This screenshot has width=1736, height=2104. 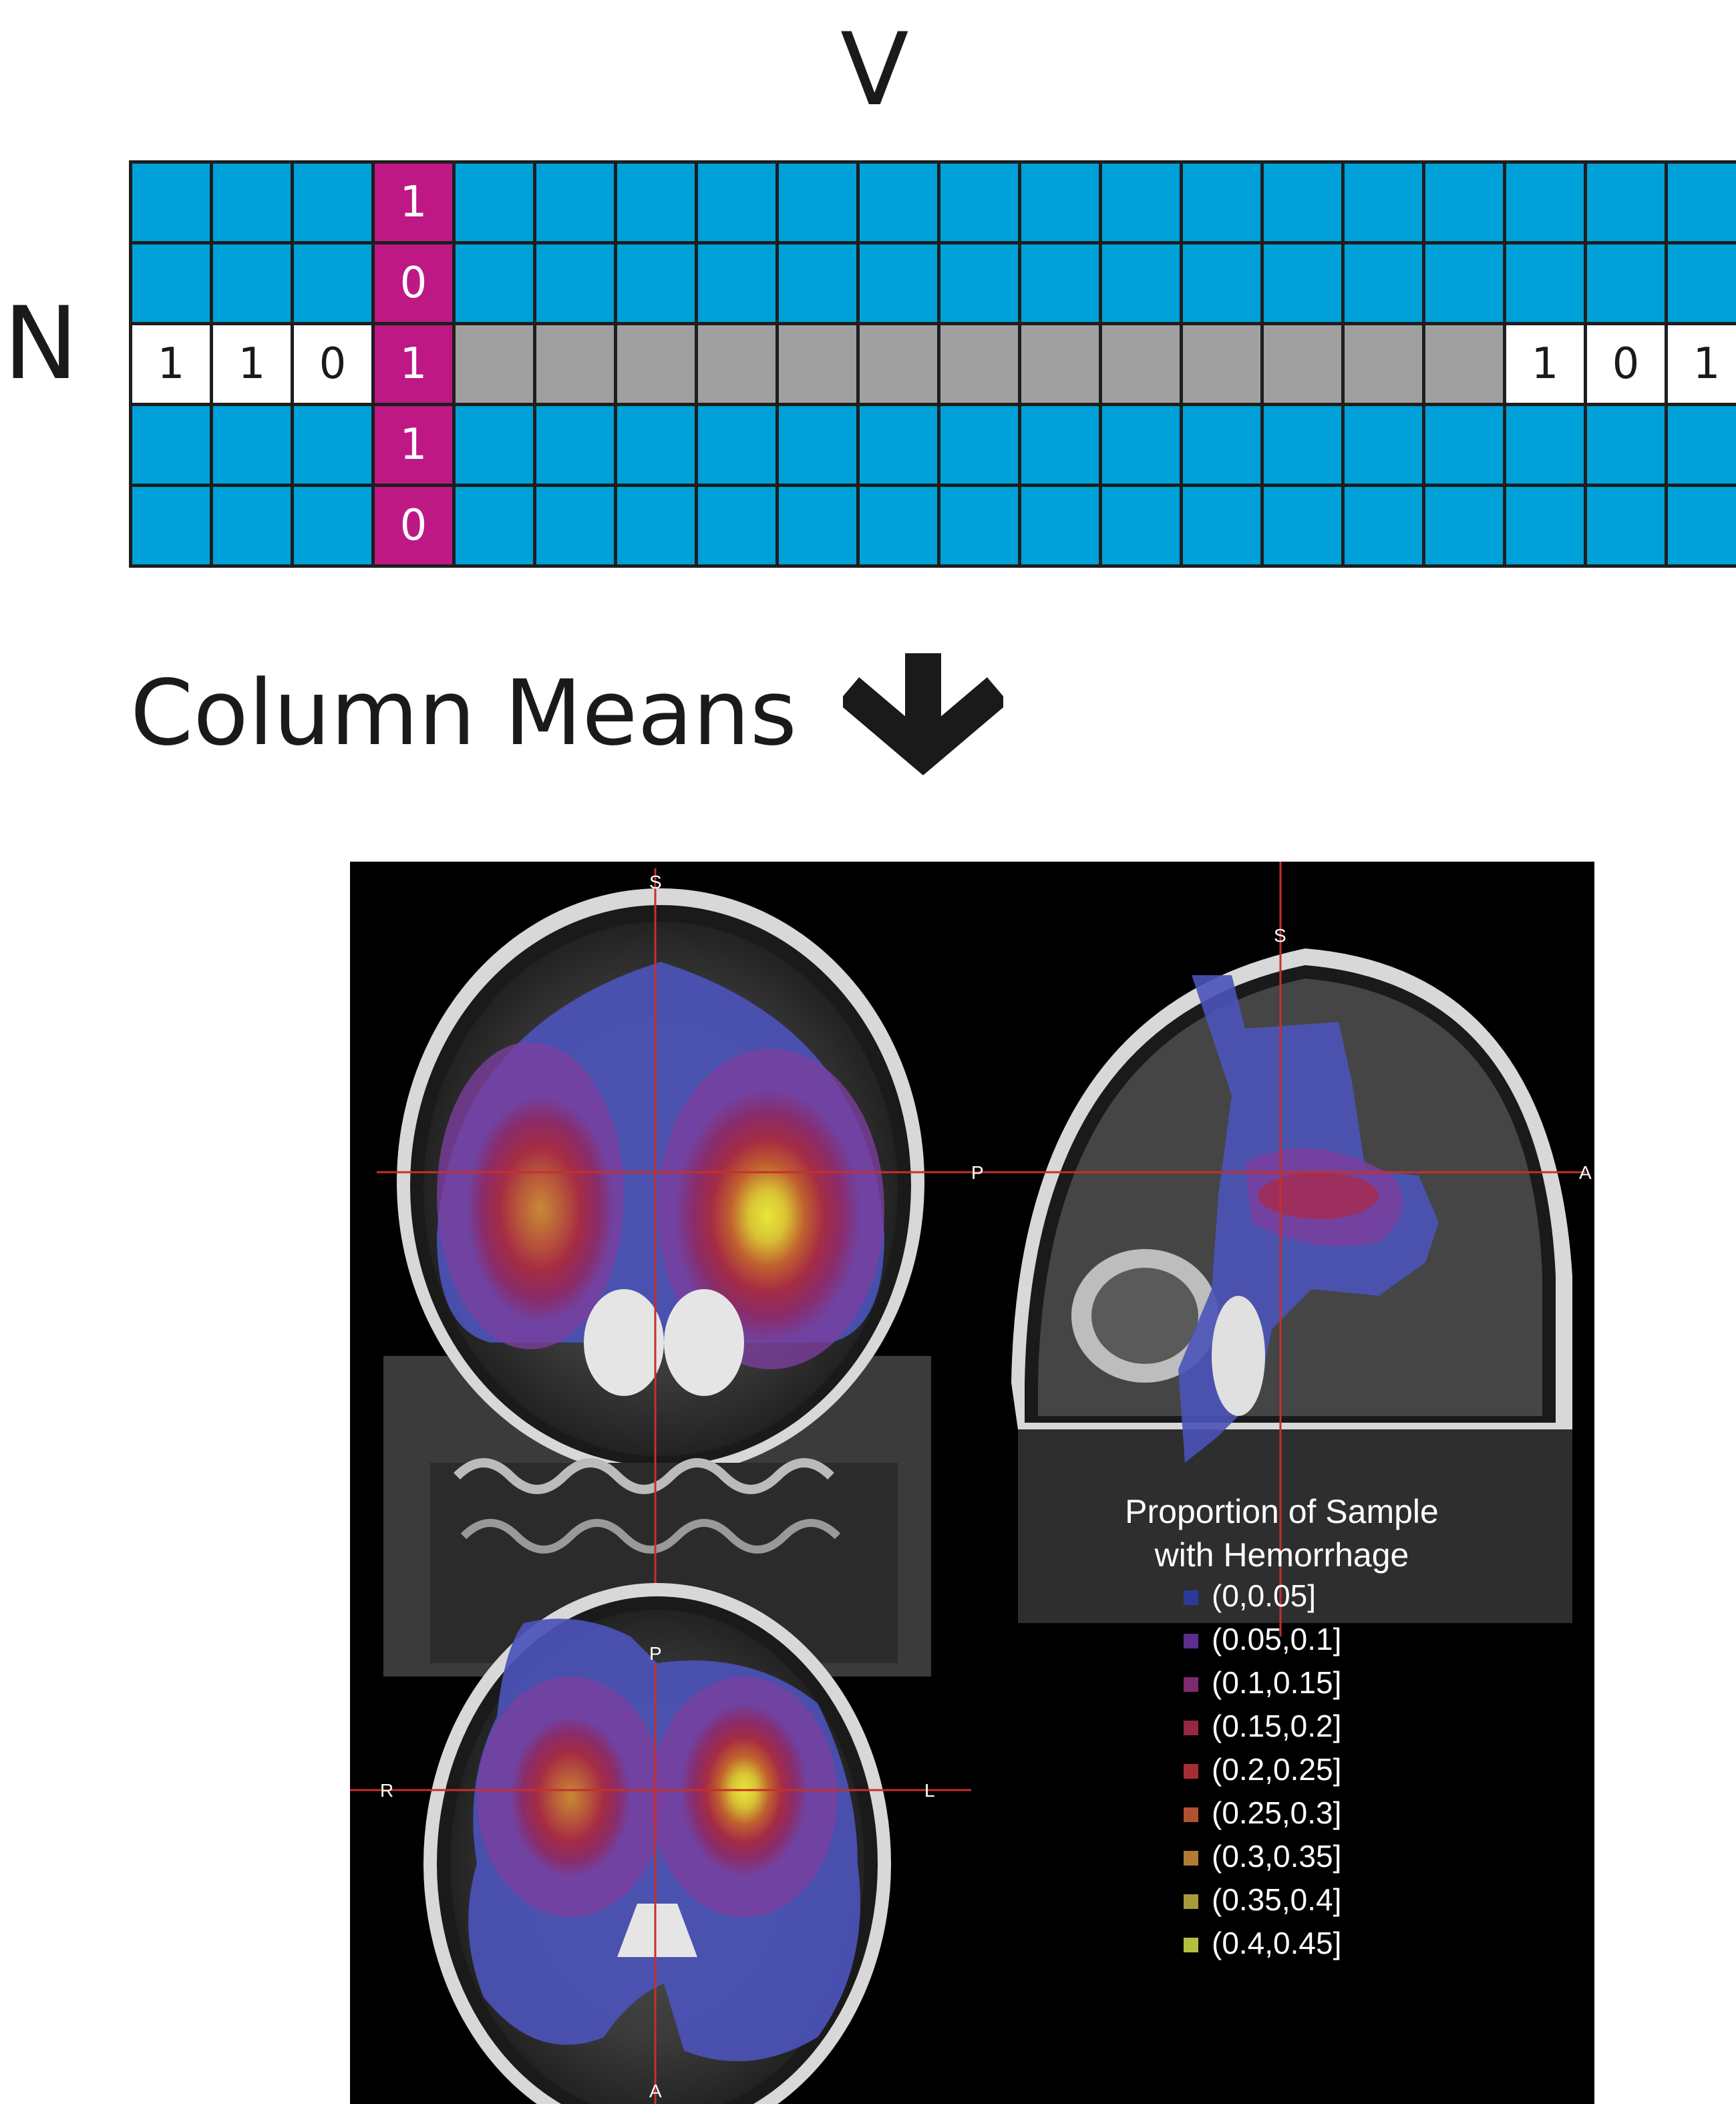 What do you see at coordinates (655, 882) in the screenshot?
I see `coronal-superior-label: S` at bounding box center [655, 882].